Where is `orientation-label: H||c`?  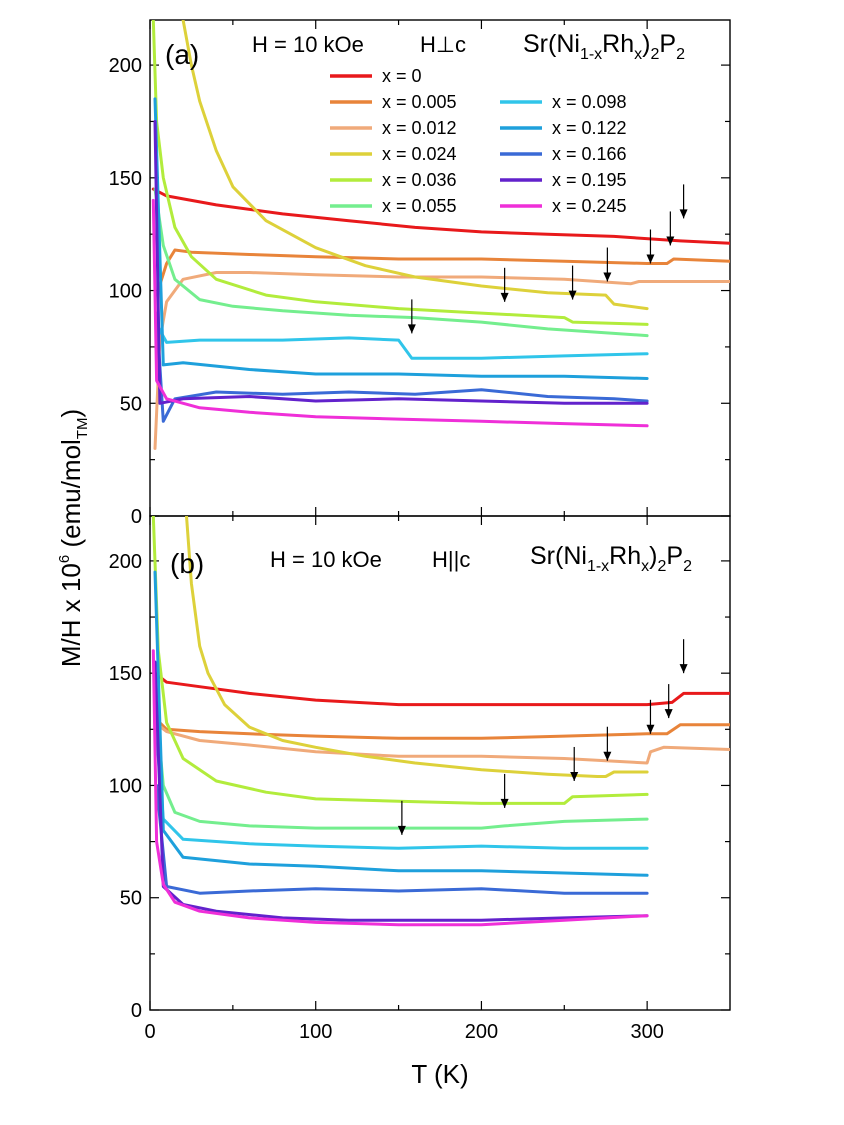 orientation-label: H||c is located at coordinates (451, 559).